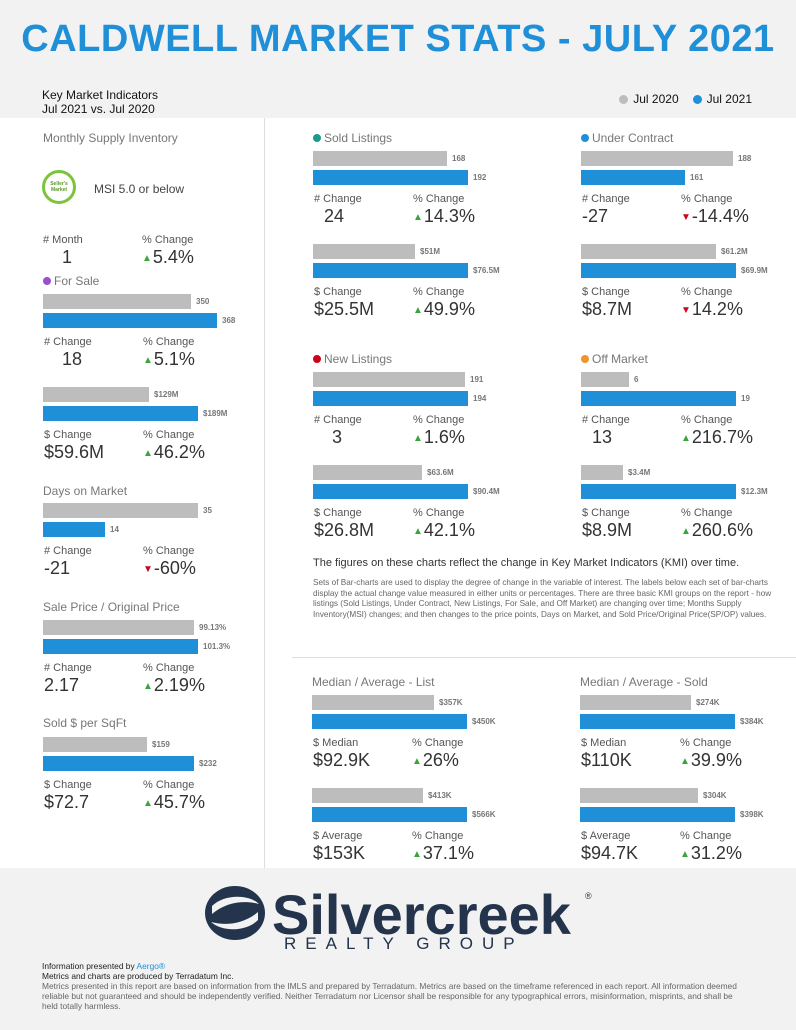 The image size is (796, 1030). Describe the element at coordinates (430, 251) in the screenshot. I see `sold-volume-value-2020: $51M` at that location.